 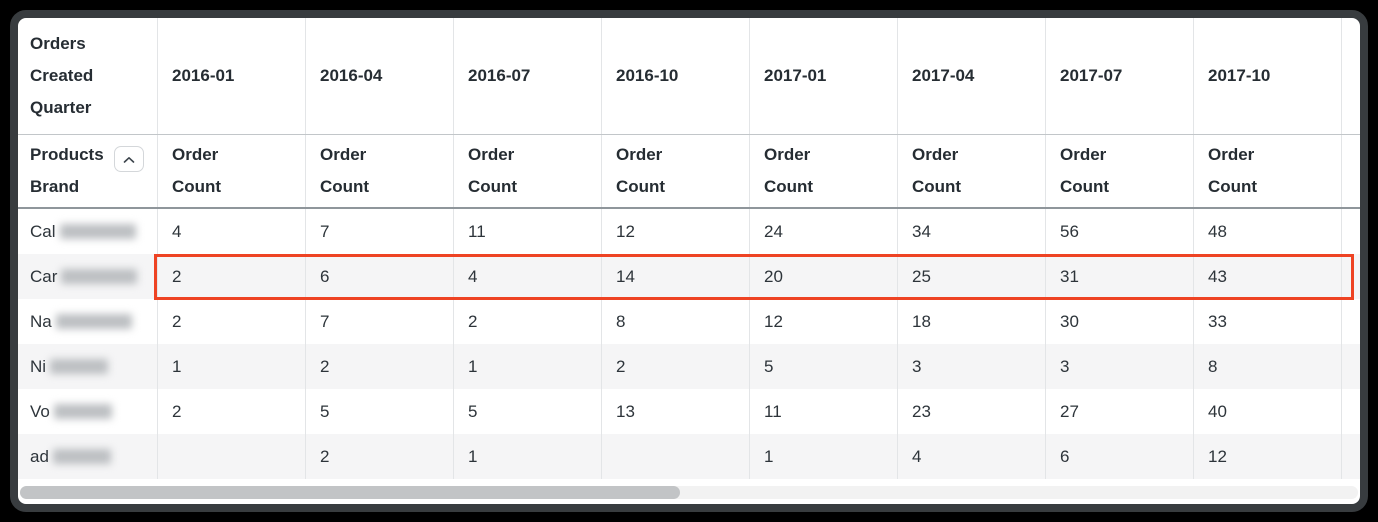 I want to click on row-label: Ni, so click(x=88, y=366).